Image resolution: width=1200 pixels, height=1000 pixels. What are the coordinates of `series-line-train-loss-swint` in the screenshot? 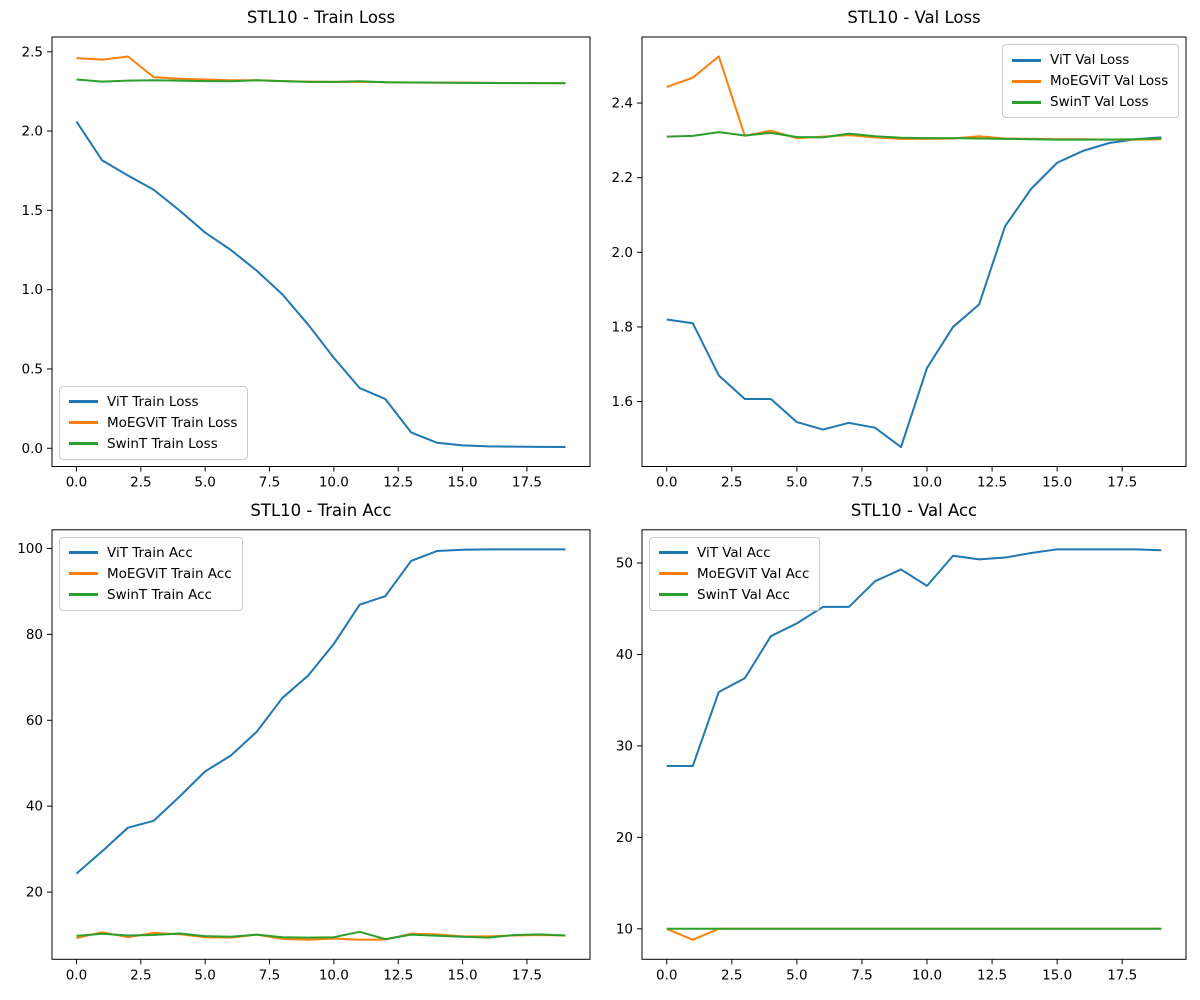 It's located at (321, 81).